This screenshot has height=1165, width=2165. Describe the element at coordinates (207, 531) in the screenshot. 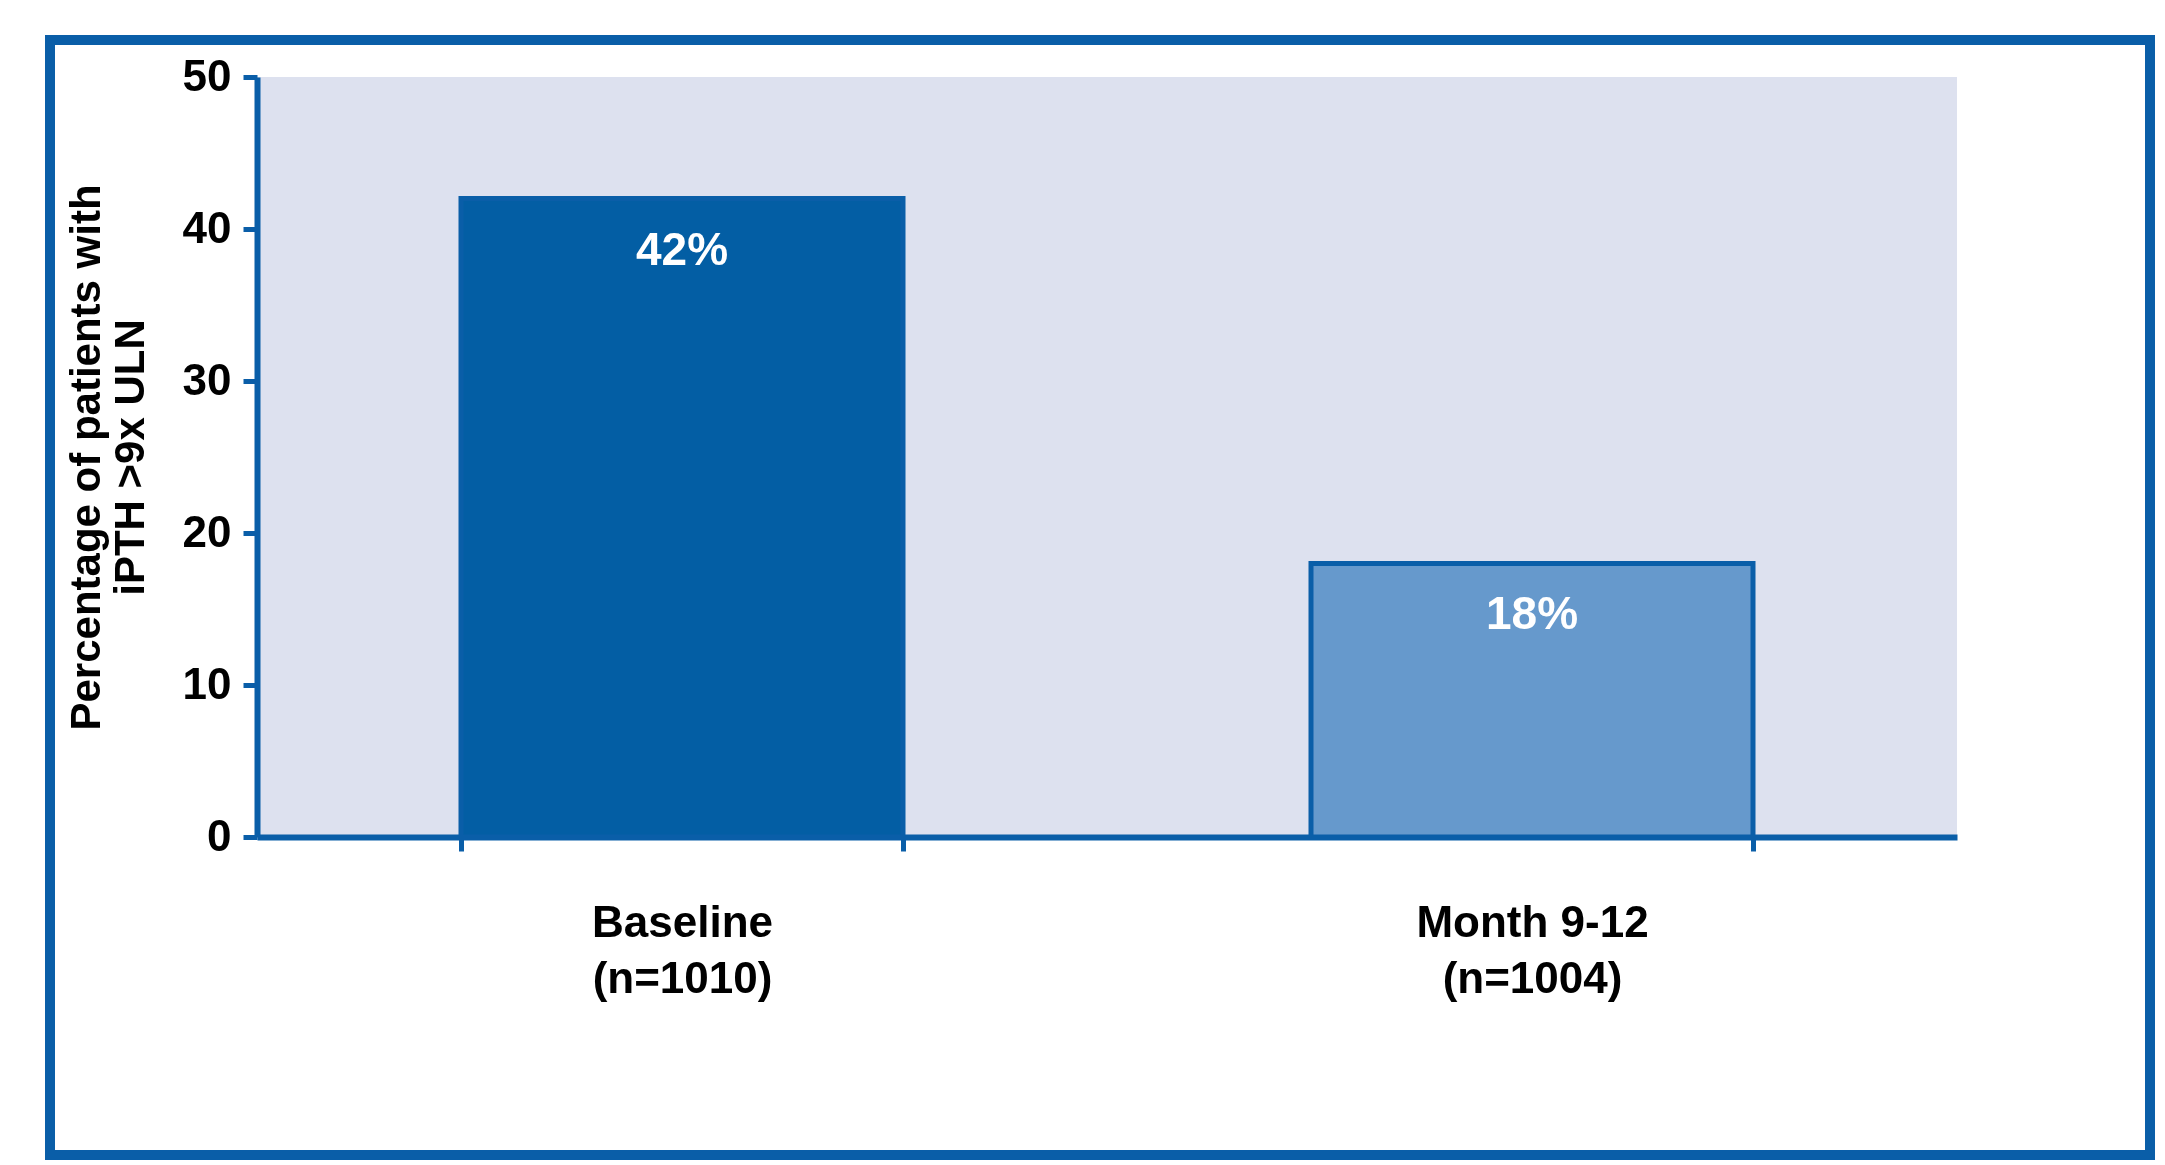

I see `y-tick-label: 20` at that location.